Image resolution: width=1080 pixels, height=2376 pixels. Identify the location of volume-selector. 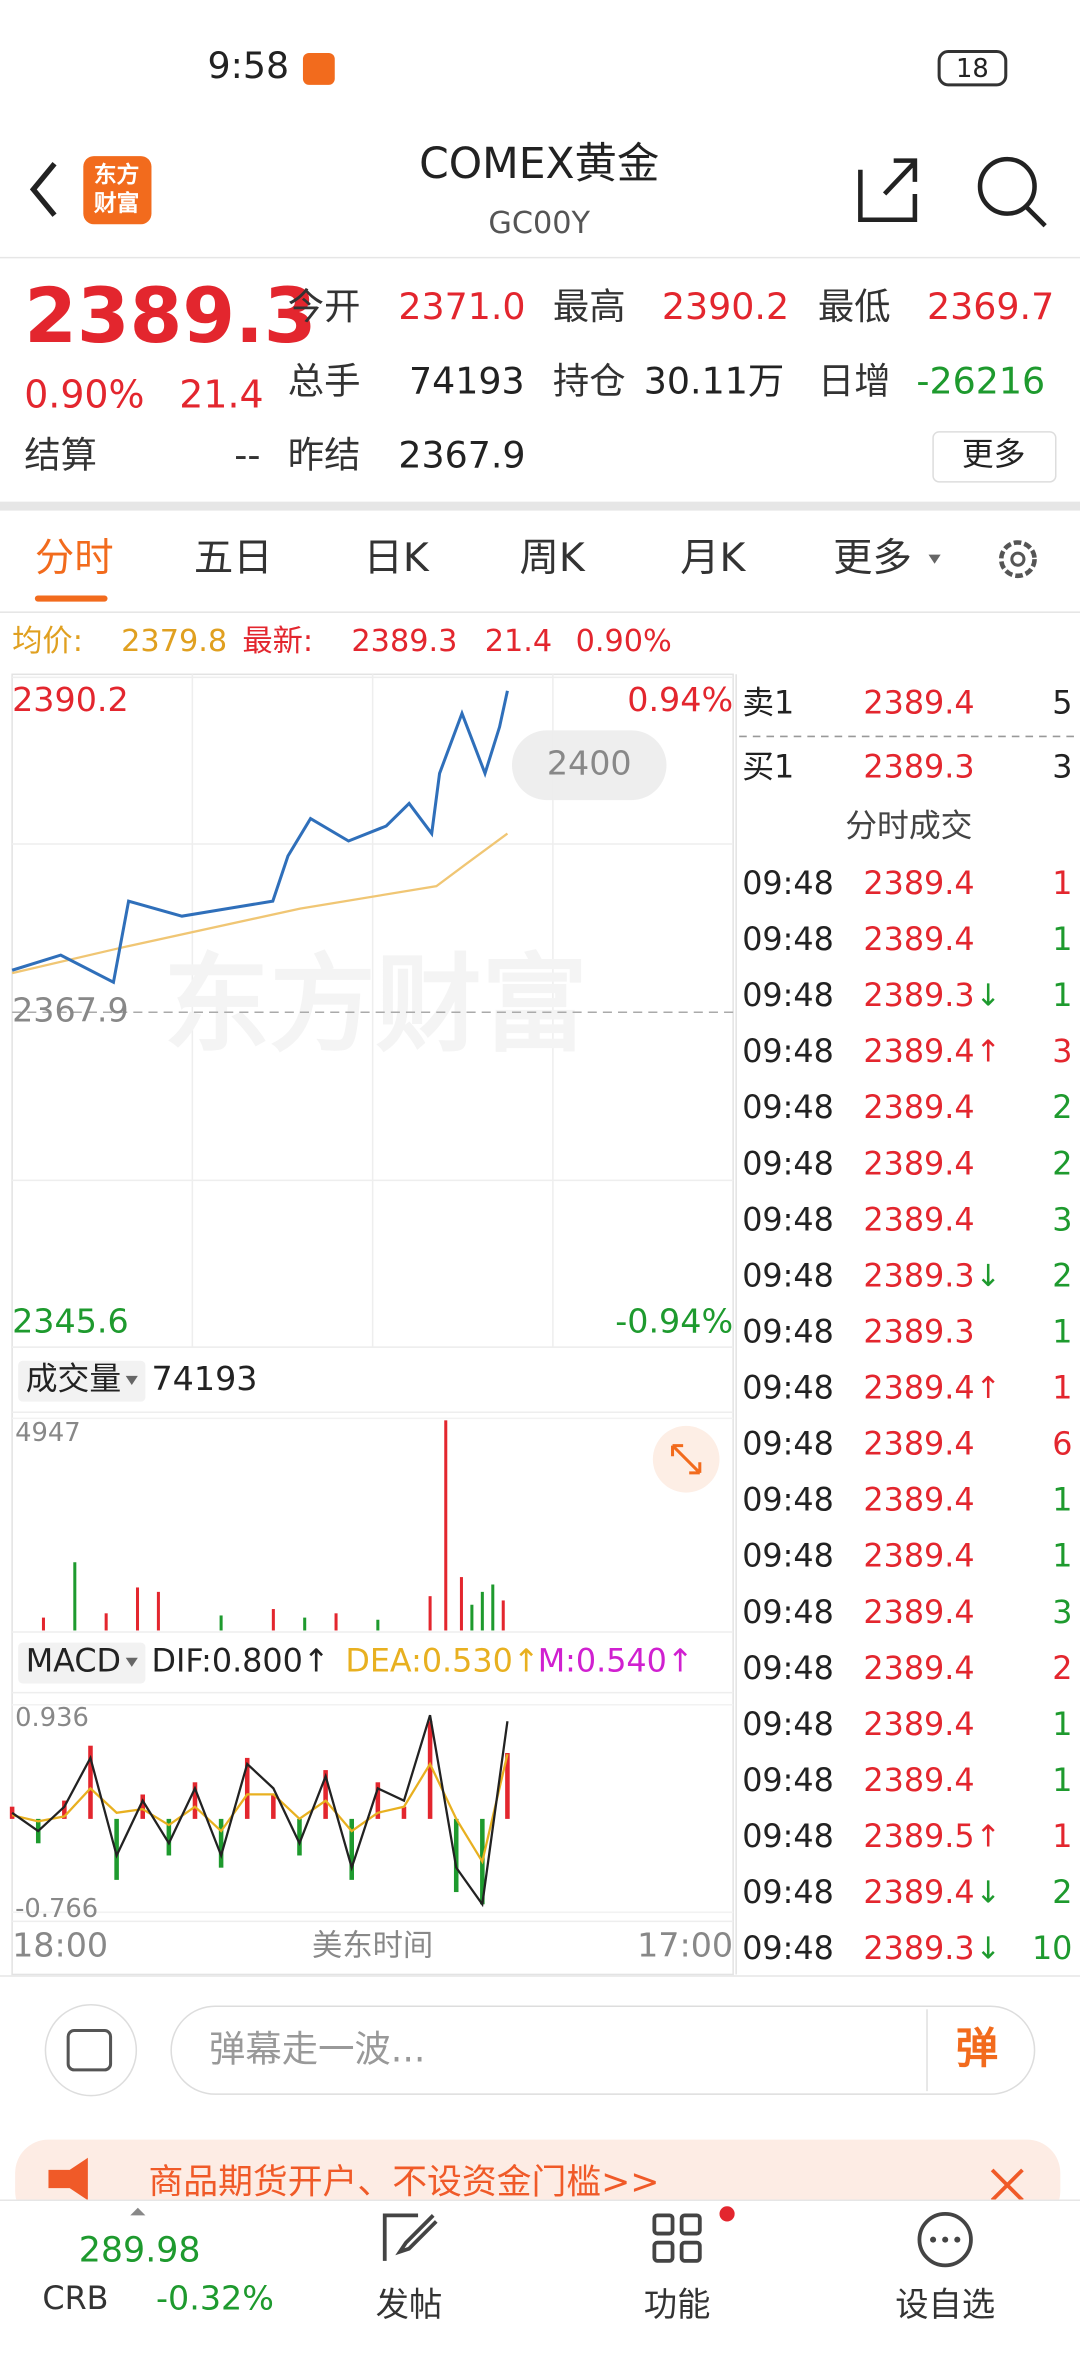
(82, 1381).